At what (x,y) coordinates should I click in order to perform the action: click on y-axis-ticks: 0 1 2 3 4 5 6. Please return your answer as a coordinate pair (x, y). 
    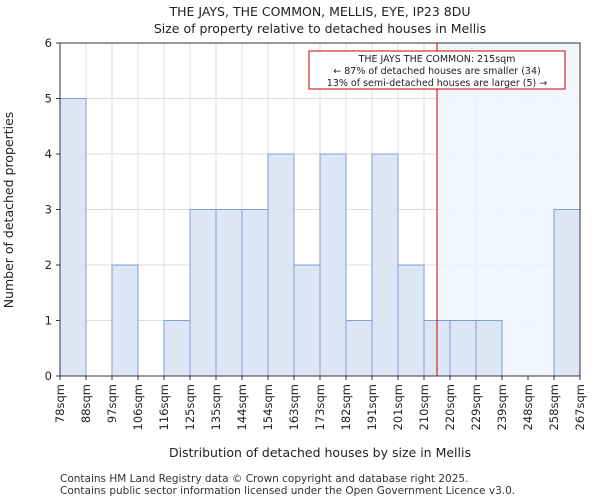
    Looking at the image, I should click on (52, 209).